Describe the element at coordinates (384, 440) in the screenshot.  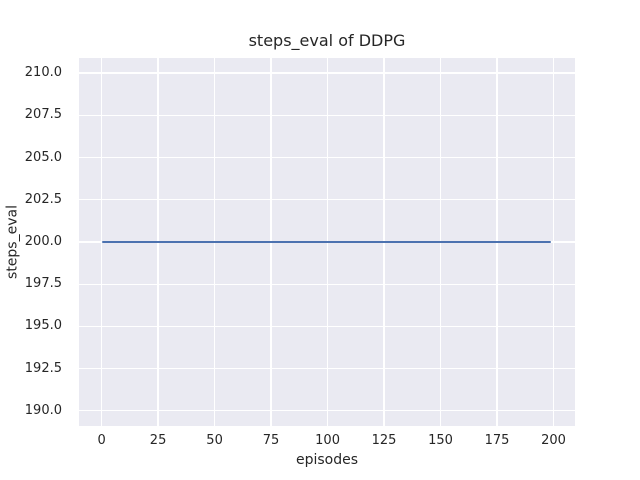
I see `x-tick-label: 125` at that location.